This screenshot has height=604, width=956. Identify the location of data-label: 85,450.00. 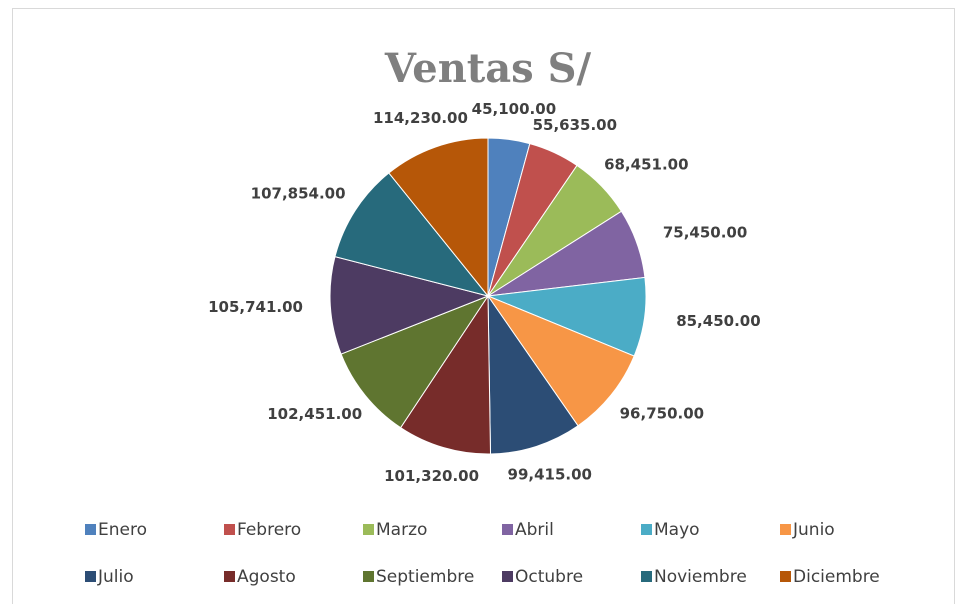
(718, 321).